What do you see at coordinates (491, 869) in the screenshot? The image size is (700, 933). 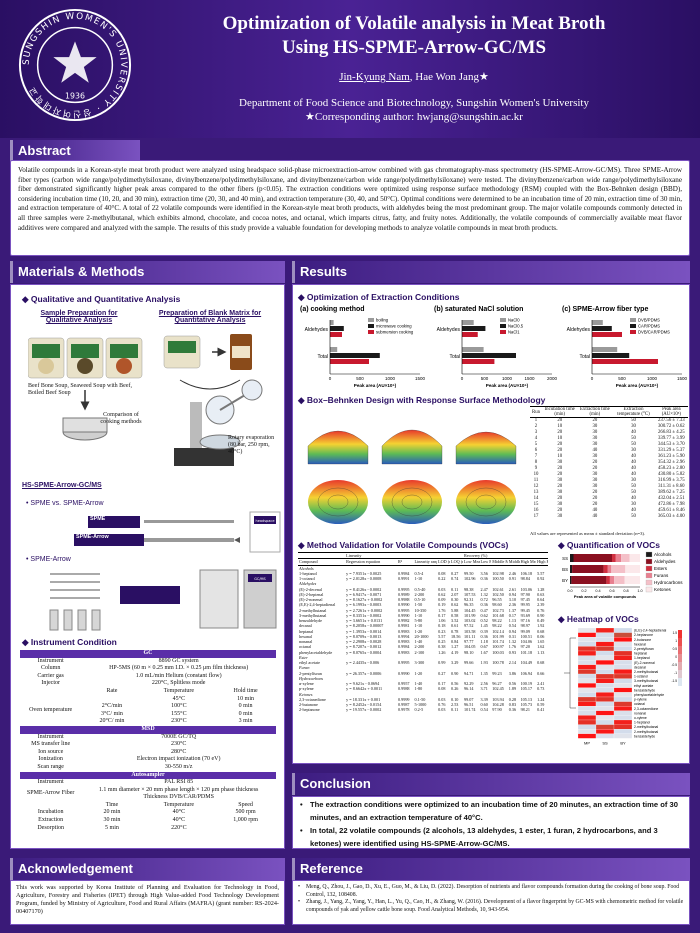 I see `ref-heading: Reference` at bounding box center [491, 869].